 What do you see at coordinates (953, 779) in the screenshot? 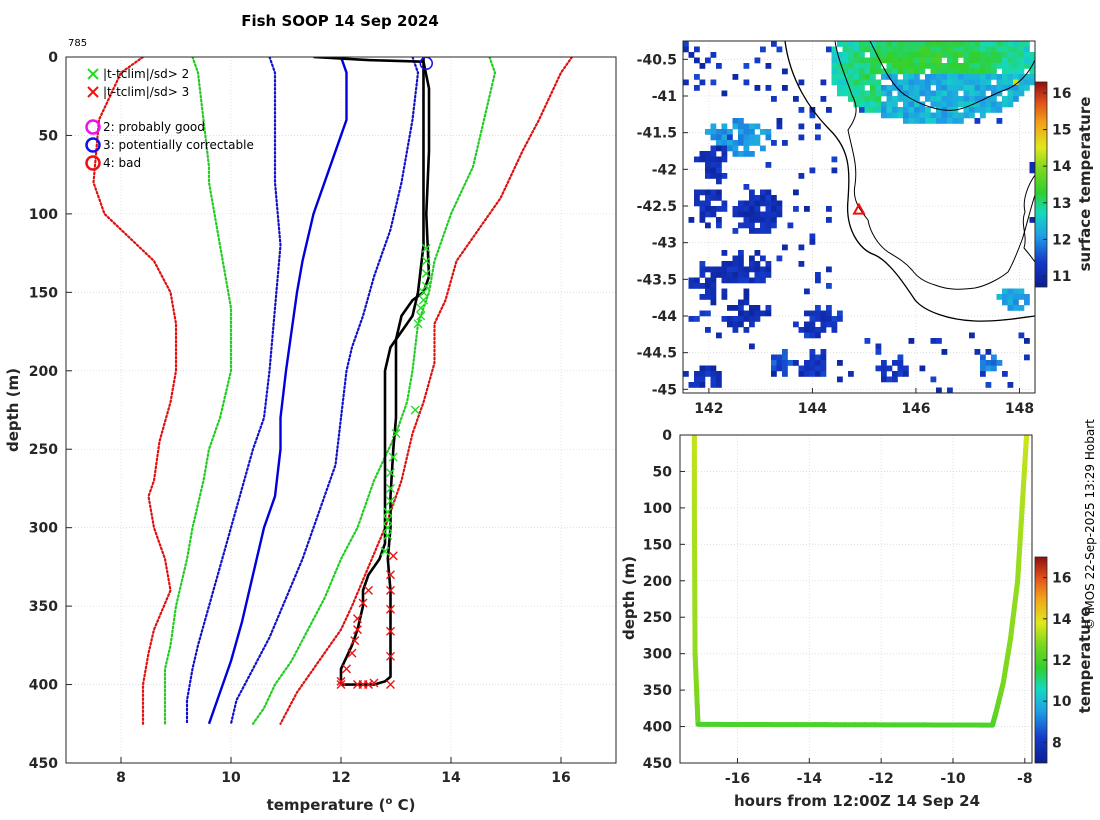
I see `depth-time-x-tick-label: -10` at bounding box center [953, 779].